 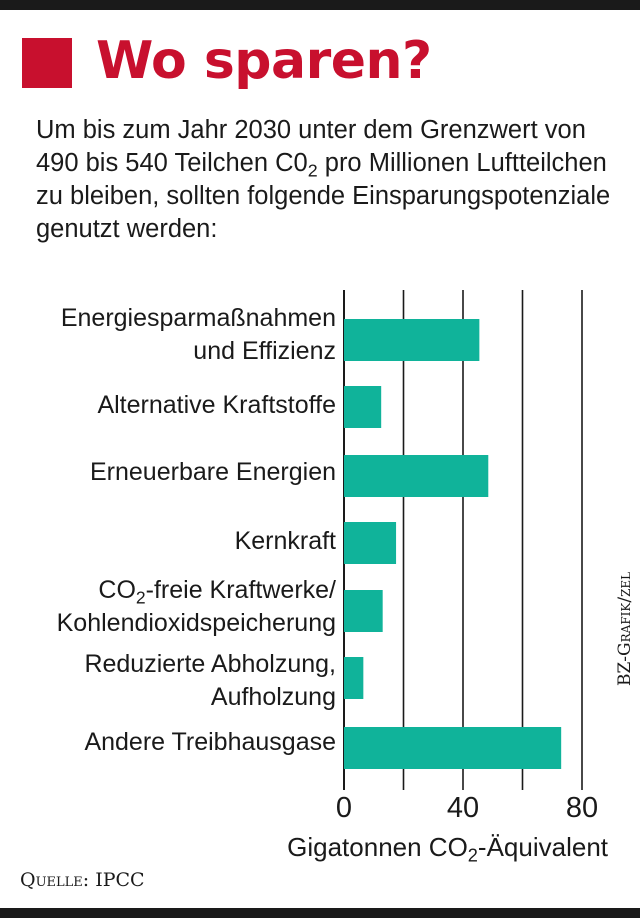 I want to click on category-label-energiespar: Energiesparmaßnahmen und Effizienz, so click(x=168, y=335).